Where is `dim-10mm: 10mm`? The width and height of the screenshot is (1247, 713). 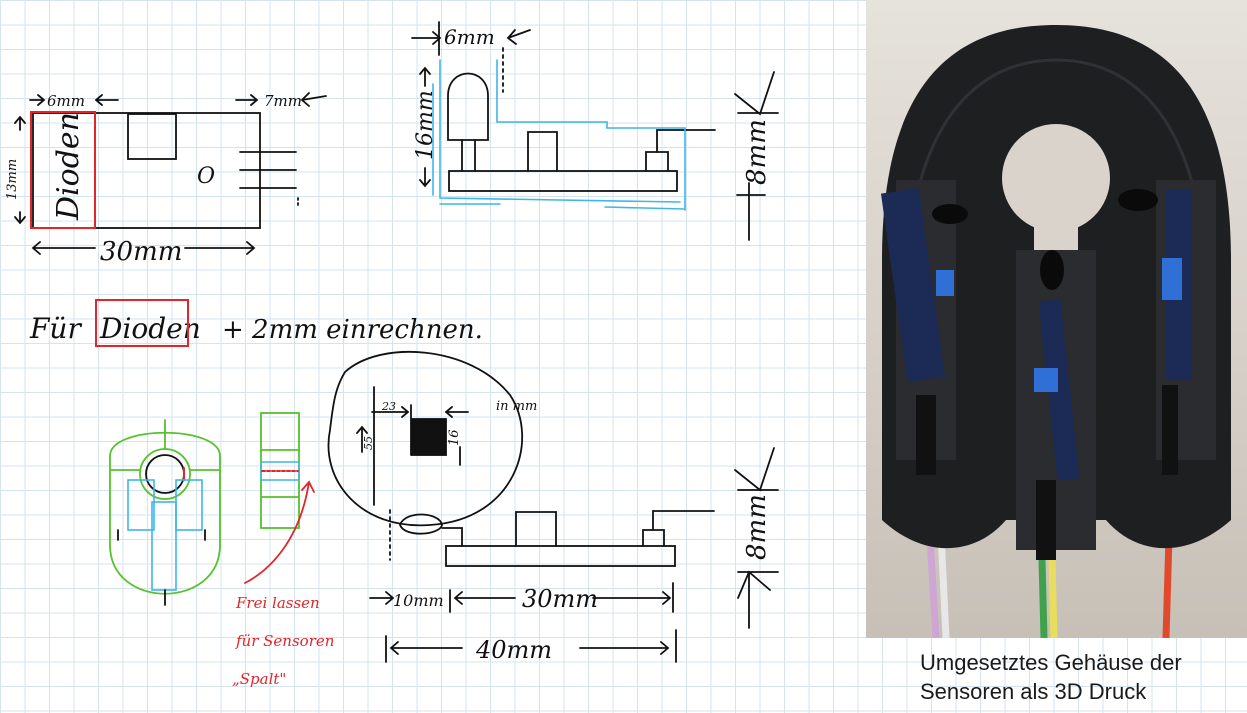
dim-10mm: 10mm is located at coordinates (418, 600).